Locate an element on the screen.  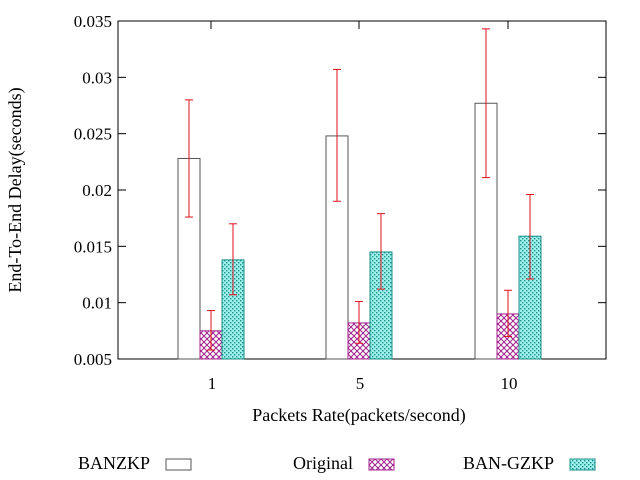
y-tick-label: 0.03 is located at coordinates (97, 77).